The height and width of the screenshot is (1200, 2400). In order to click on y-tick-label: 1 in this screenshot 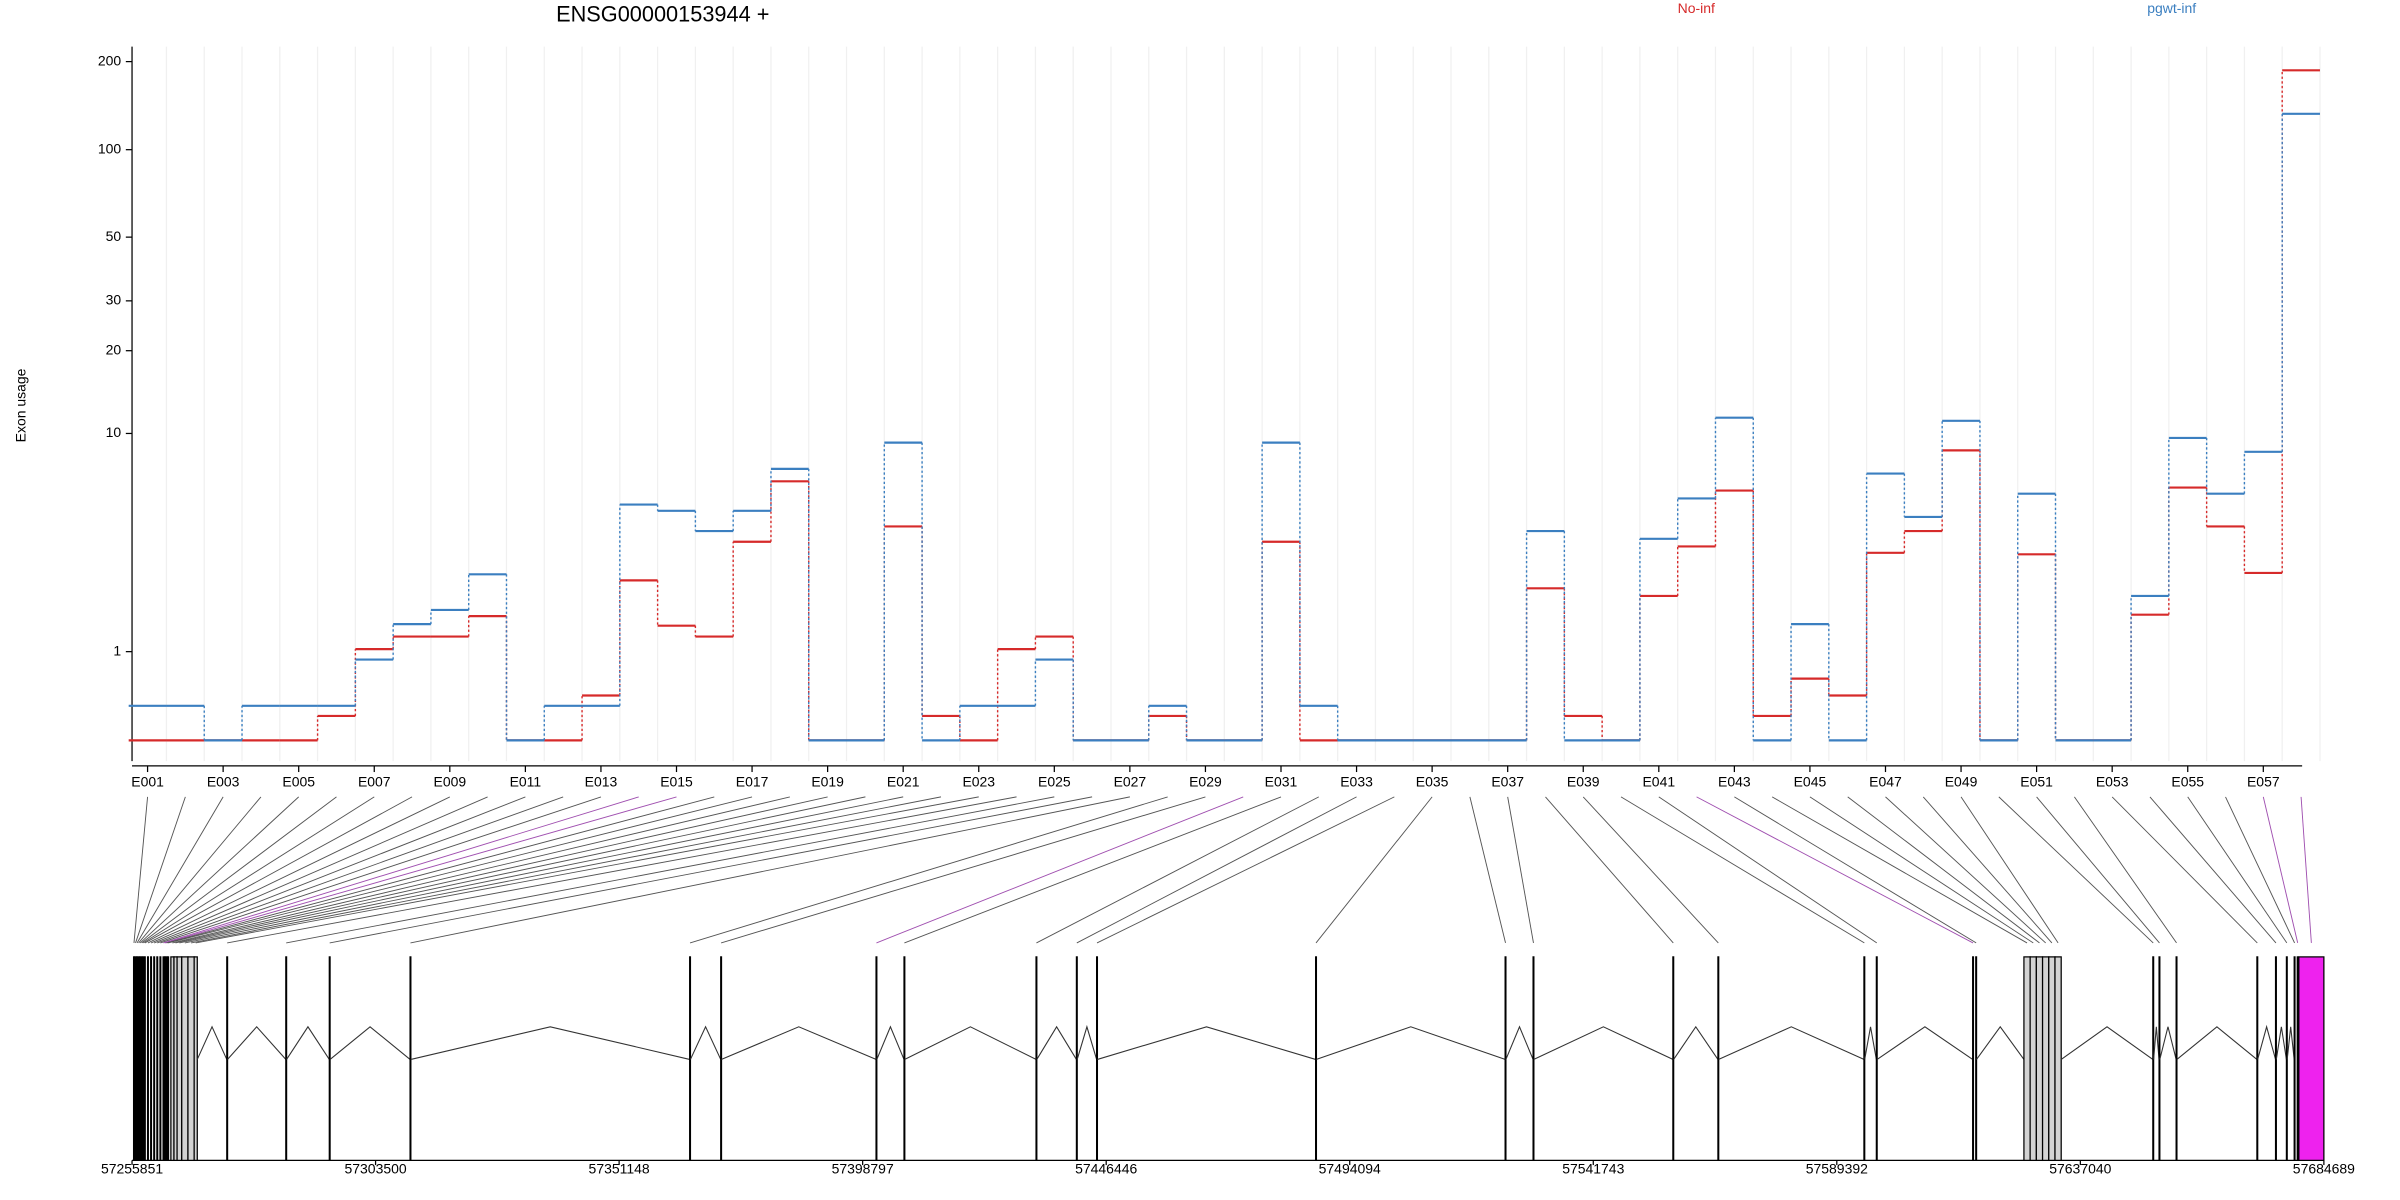, I will do `click(117, 650)`.